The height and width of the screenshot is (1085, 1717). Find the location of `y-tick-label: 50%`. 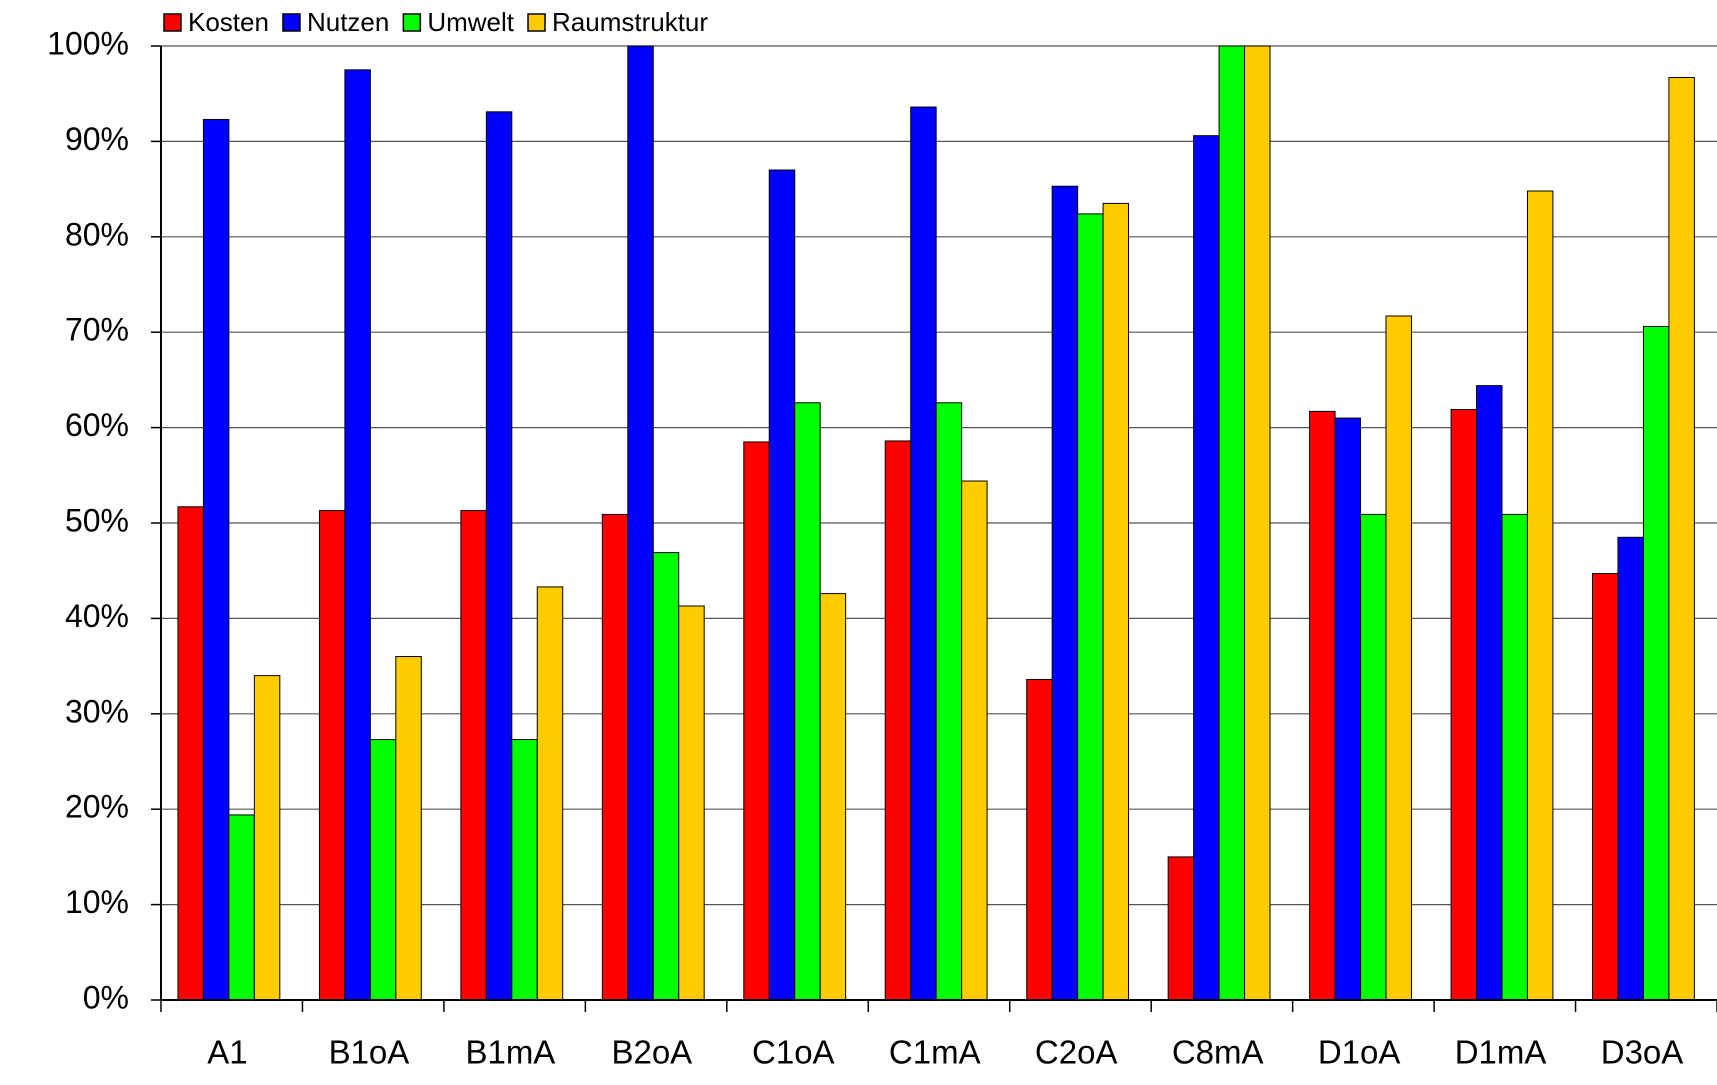

y-tick-label: 50% is located at coordinates (97, 520).